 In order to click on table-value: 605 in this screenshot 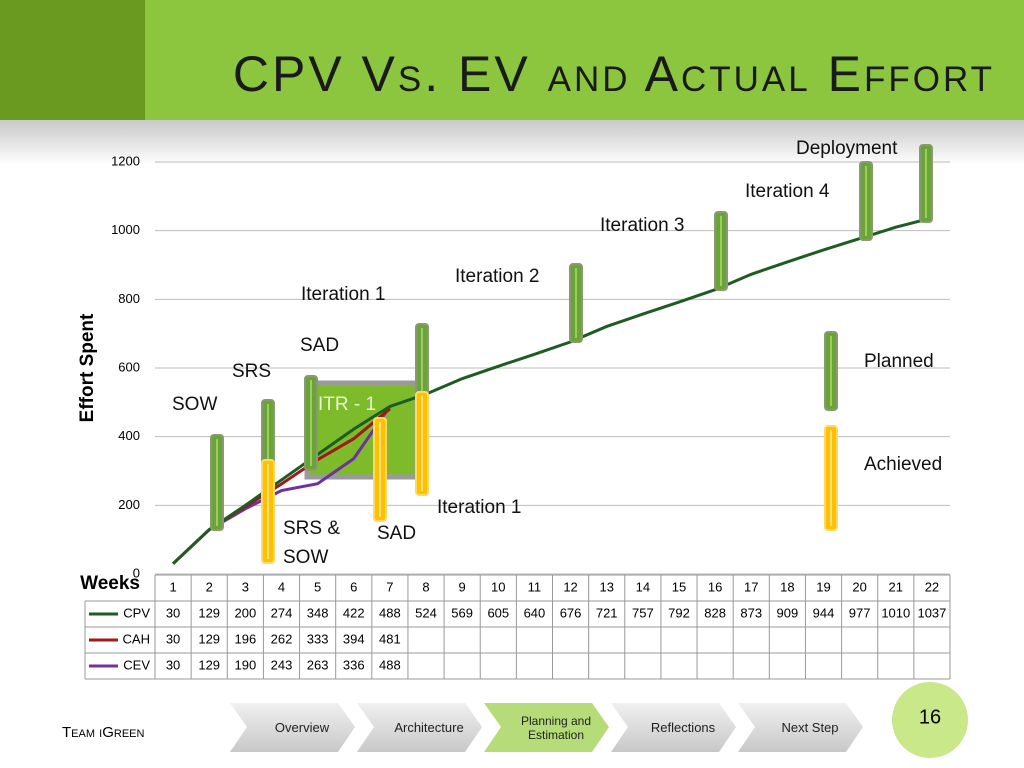, I will do `click(498, 612)`.